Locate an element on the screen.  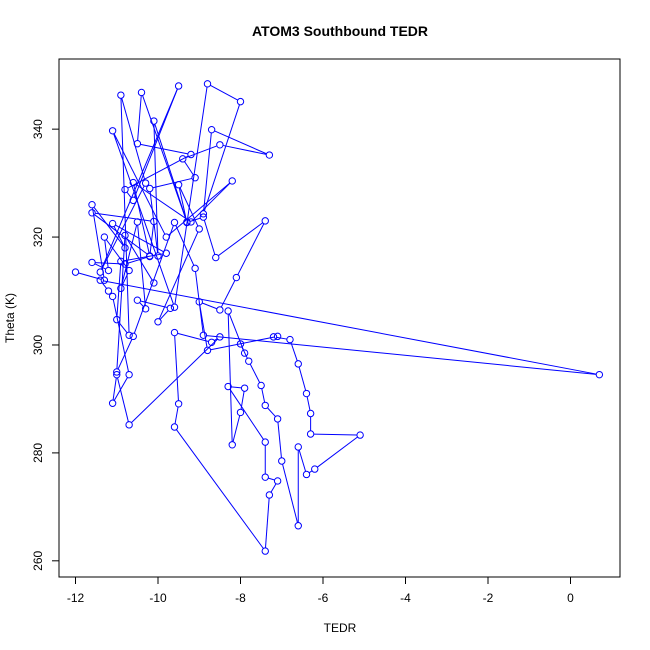
y-axis-label: Theta (K) is located at coordinates (10, 318).